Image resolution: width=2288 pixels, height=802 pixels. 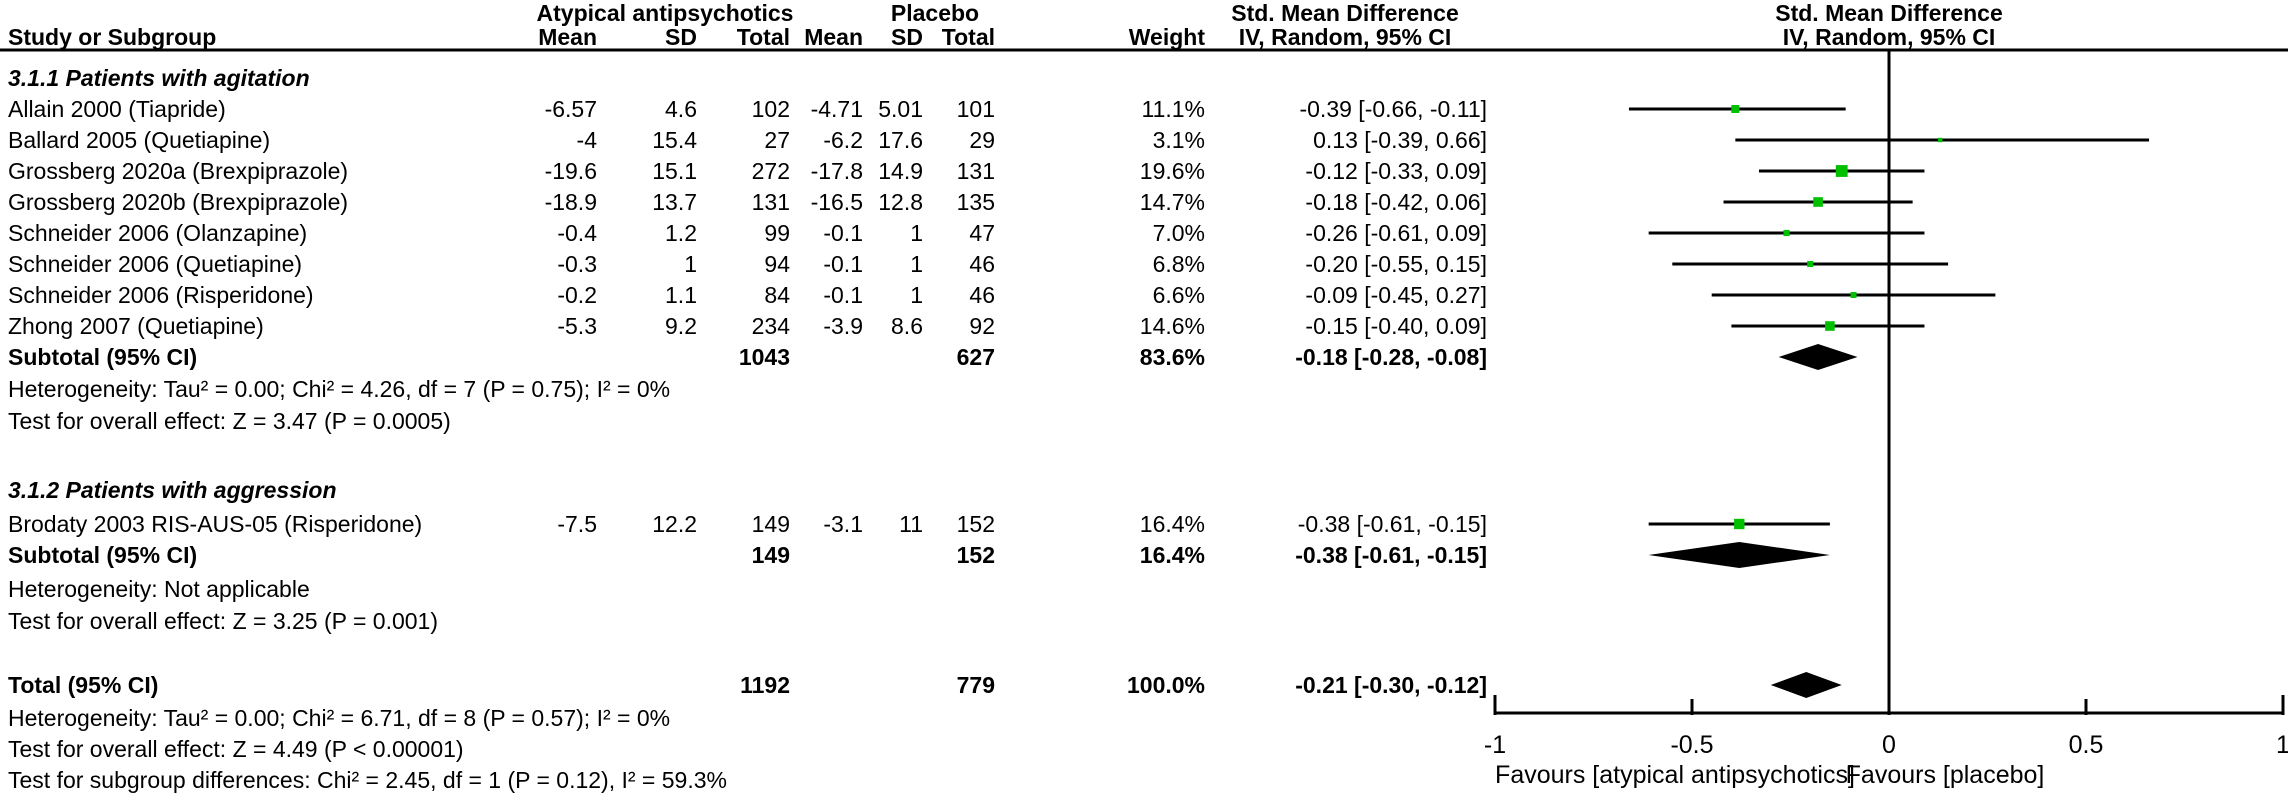 I want to click on axis-tick-label: 0.5, so click(x=2086, y=745).